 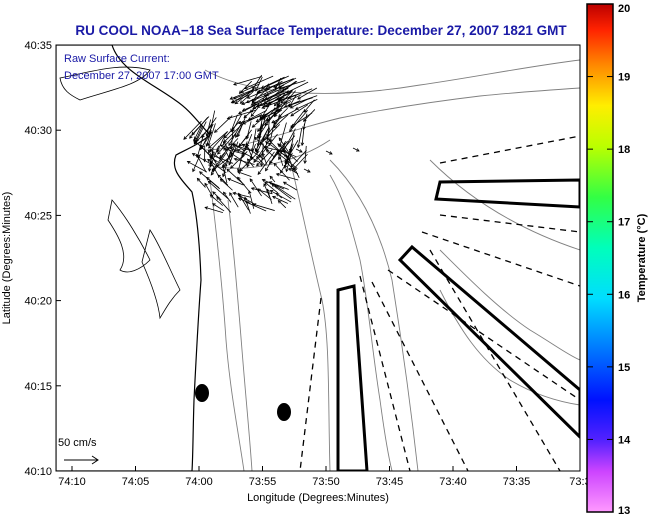 What do you see at coordinates (617, 260) in the screenshot?
I see `temperature-colorbar: 20 19 18 17 16 15 14 13 Temperature (°C)` at bounding box center [617, 260].